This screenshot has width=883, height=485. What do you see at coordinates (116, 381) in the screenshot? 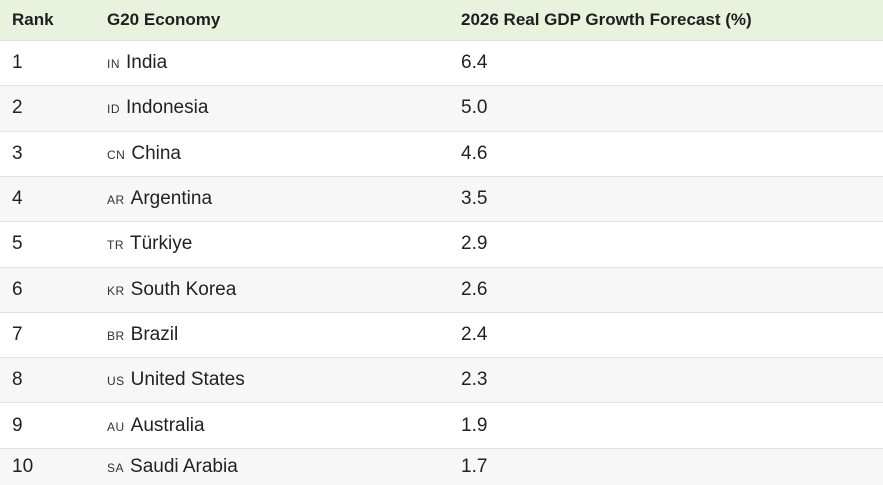
I see `flag-icon: US` at bounding box center [116, 381].